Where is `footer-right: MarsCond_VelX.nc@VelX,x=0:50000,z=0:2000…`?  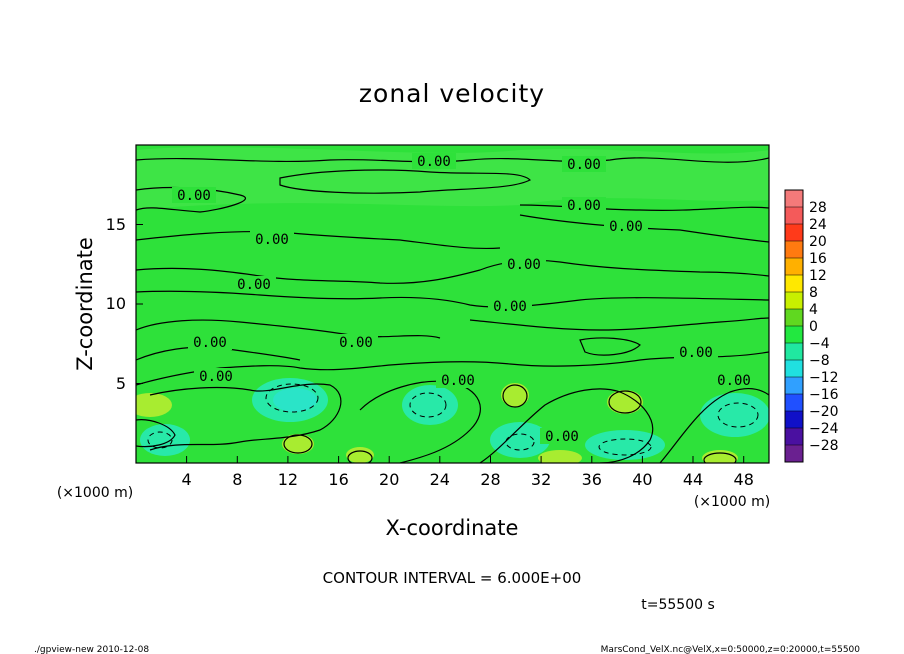 footer-right: MarsCond_VelX.nc@VelX,x=0:50000,z=0:2000… is located at coordinates (731, 649).